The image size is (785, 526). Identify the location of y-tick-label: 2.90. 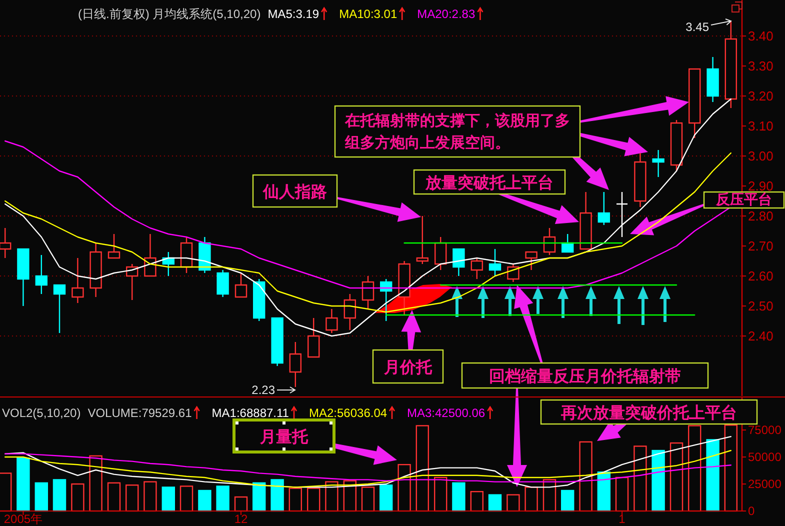
(761, 186).